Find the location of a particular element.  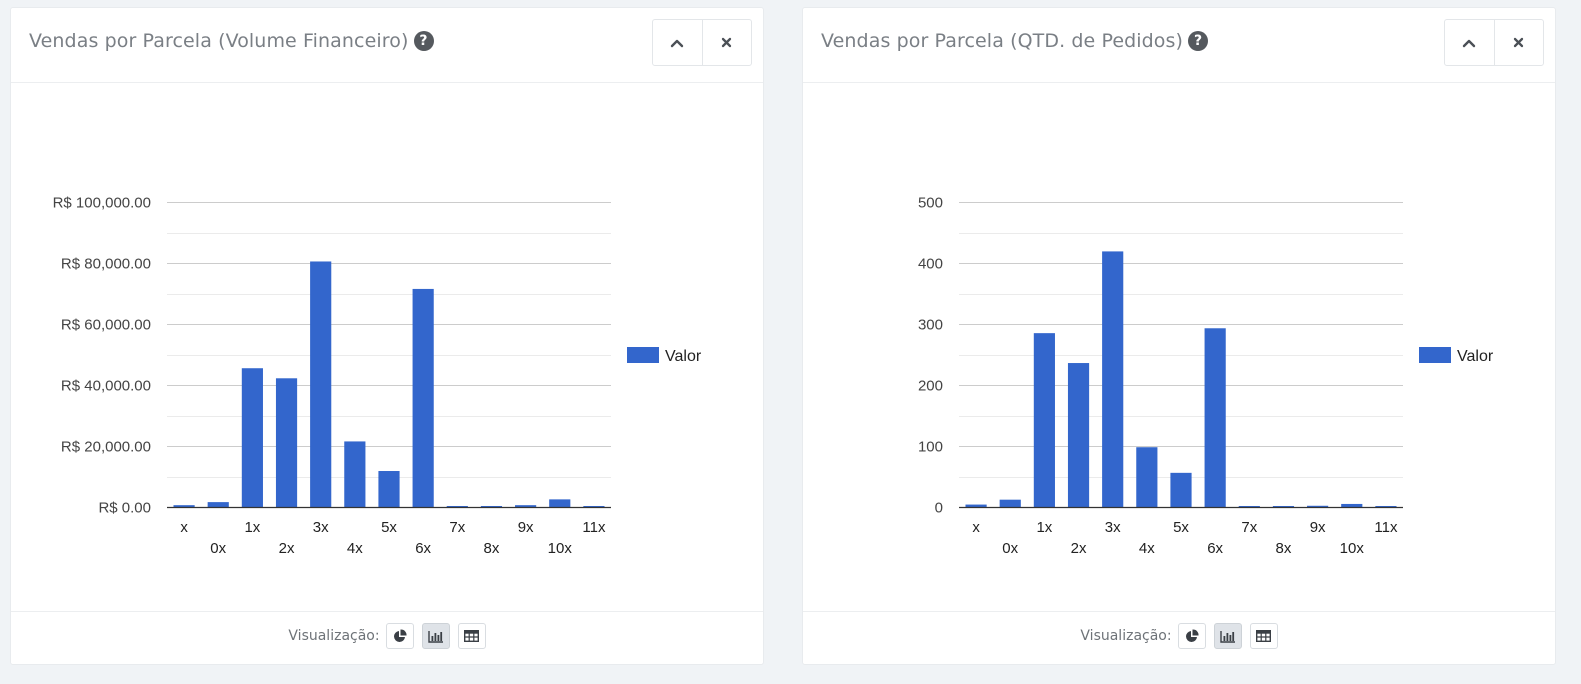

y-tick-label: 300 is located at coordinates (930, 325).